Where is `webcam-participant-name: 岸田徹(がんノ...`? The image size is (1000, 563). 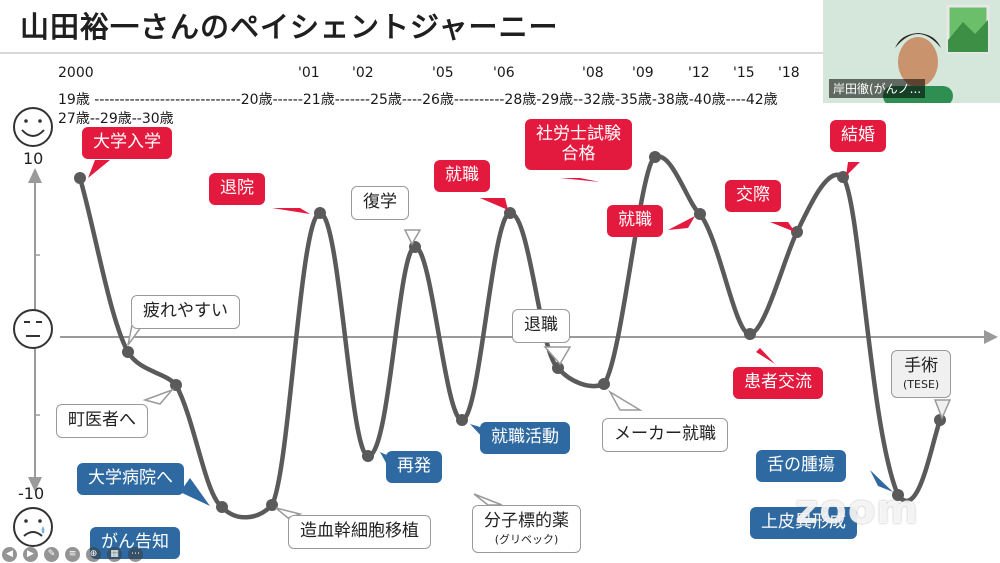
webcam-participant-name: 岸田徹(がんノ... is located at coordinates (877, 88).